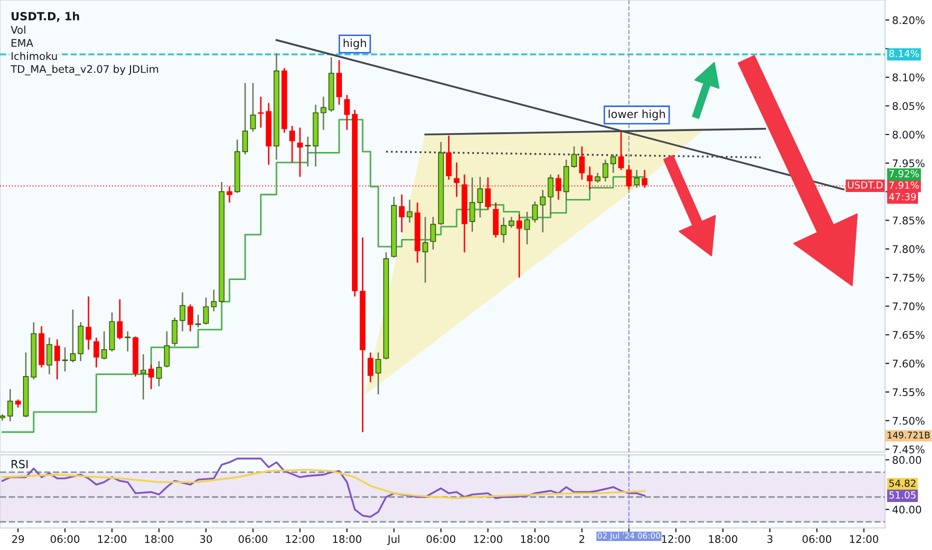  What do you see at coordinates (908, 364) in the screenshot?
I see `y-tick-label: 7.60%` at bounding box center [908, 364].